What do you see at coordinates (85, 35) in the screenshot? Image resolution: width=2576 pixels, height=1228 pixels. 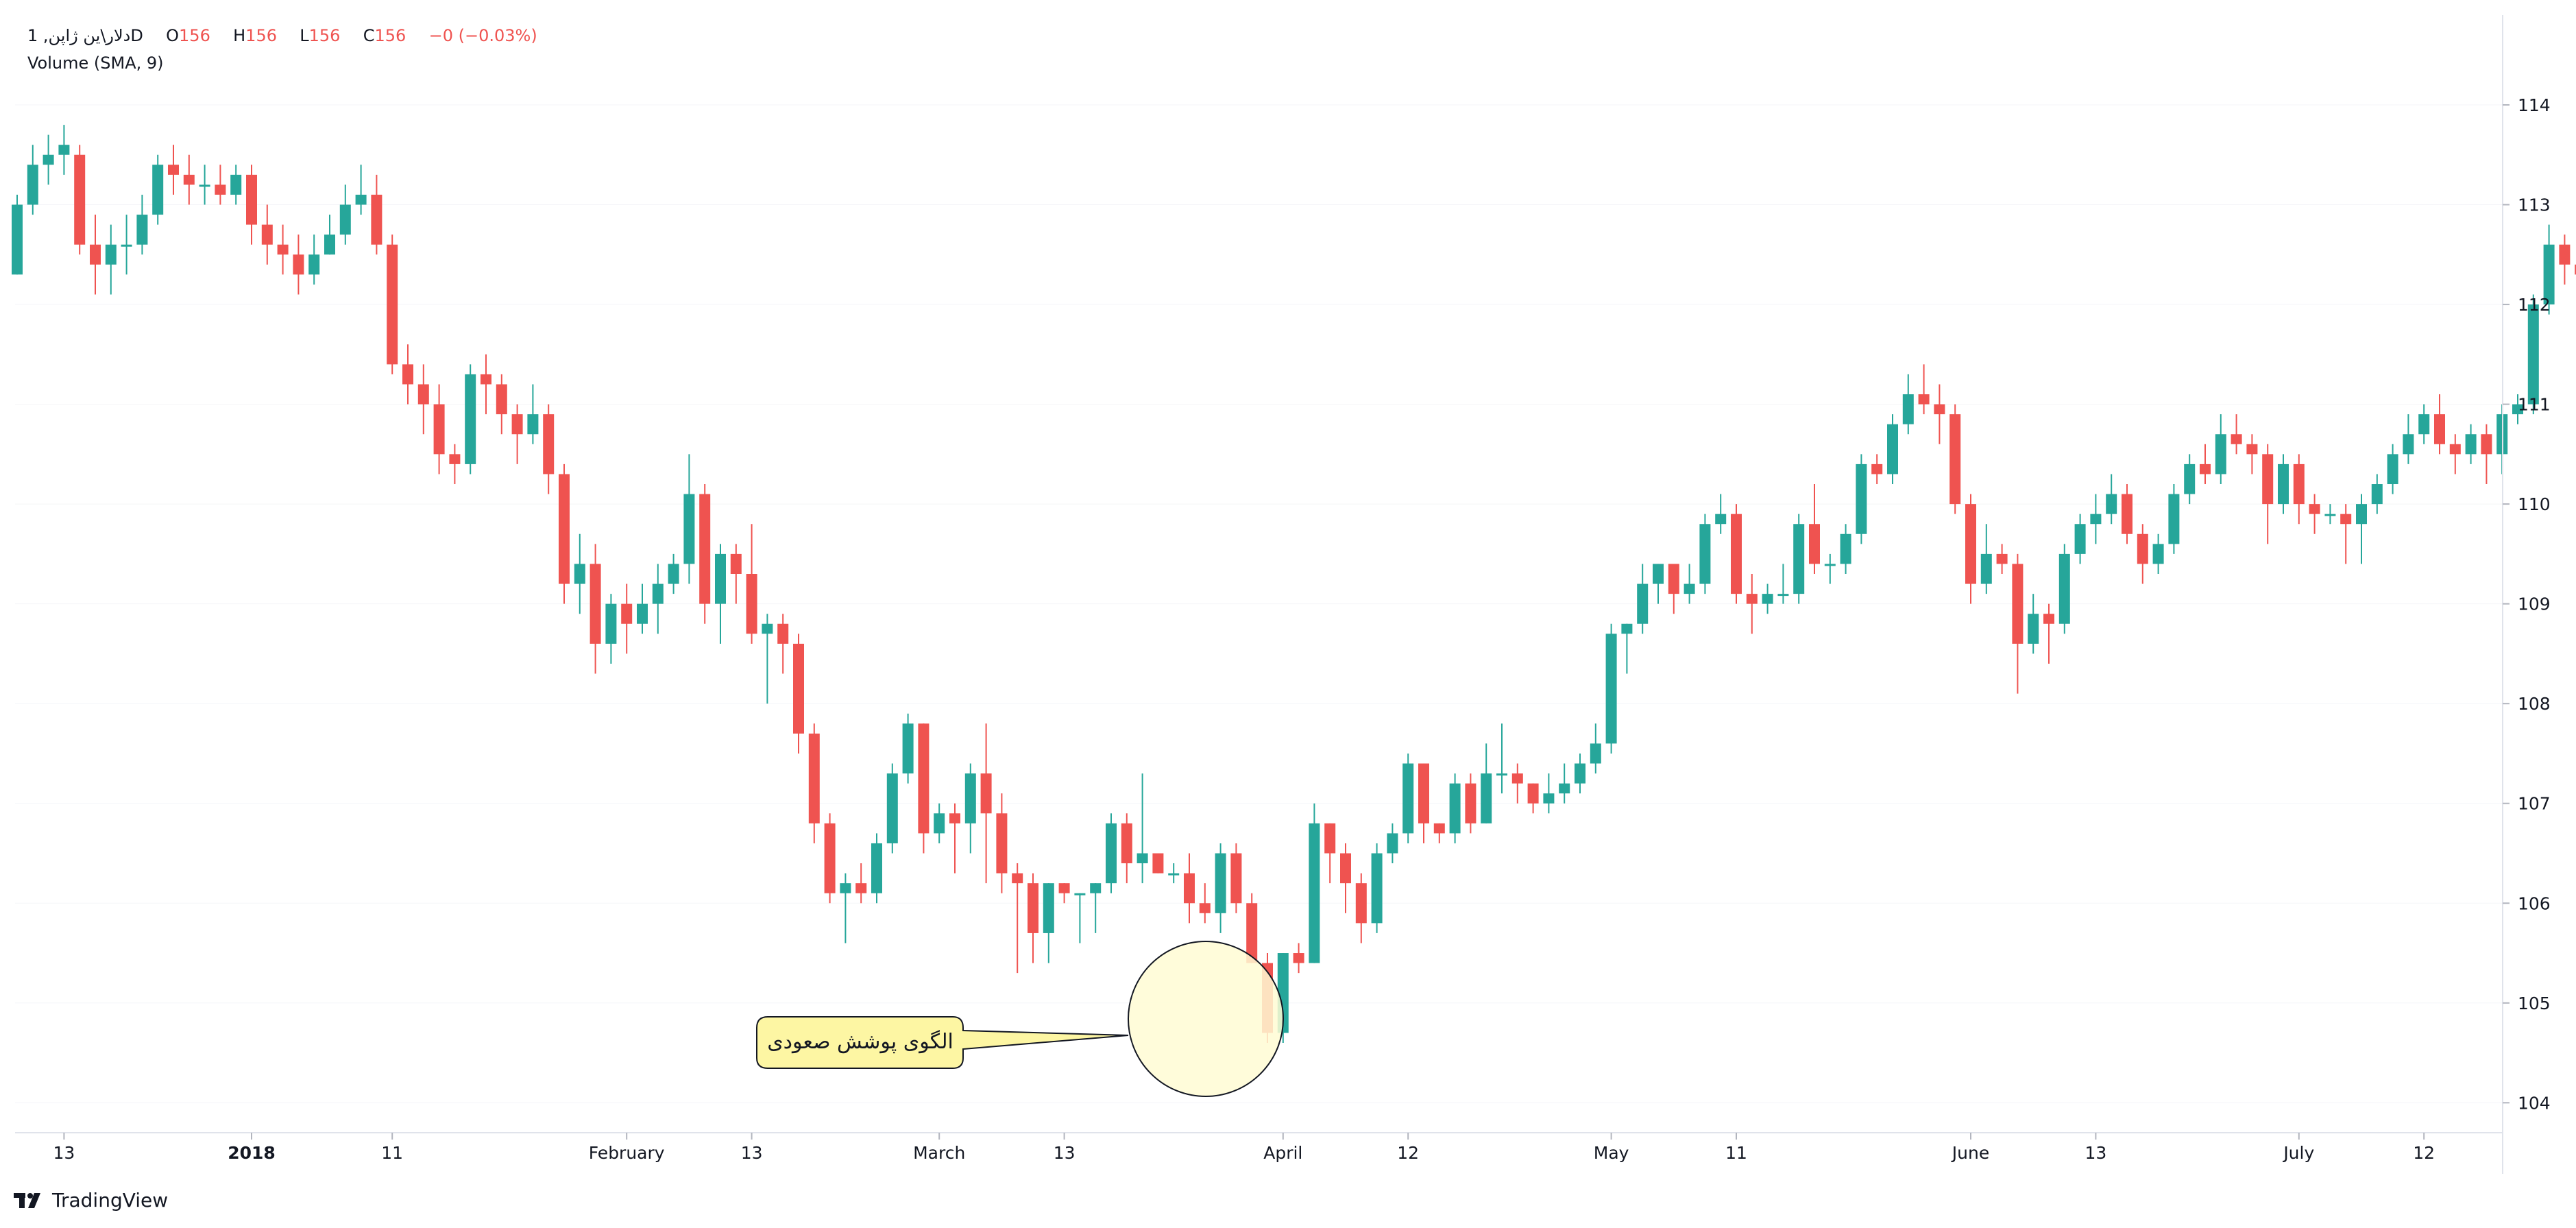 I see `symbol-title: 1 ,دلار\ین ژاپنD` at bounding box center [85, 35].